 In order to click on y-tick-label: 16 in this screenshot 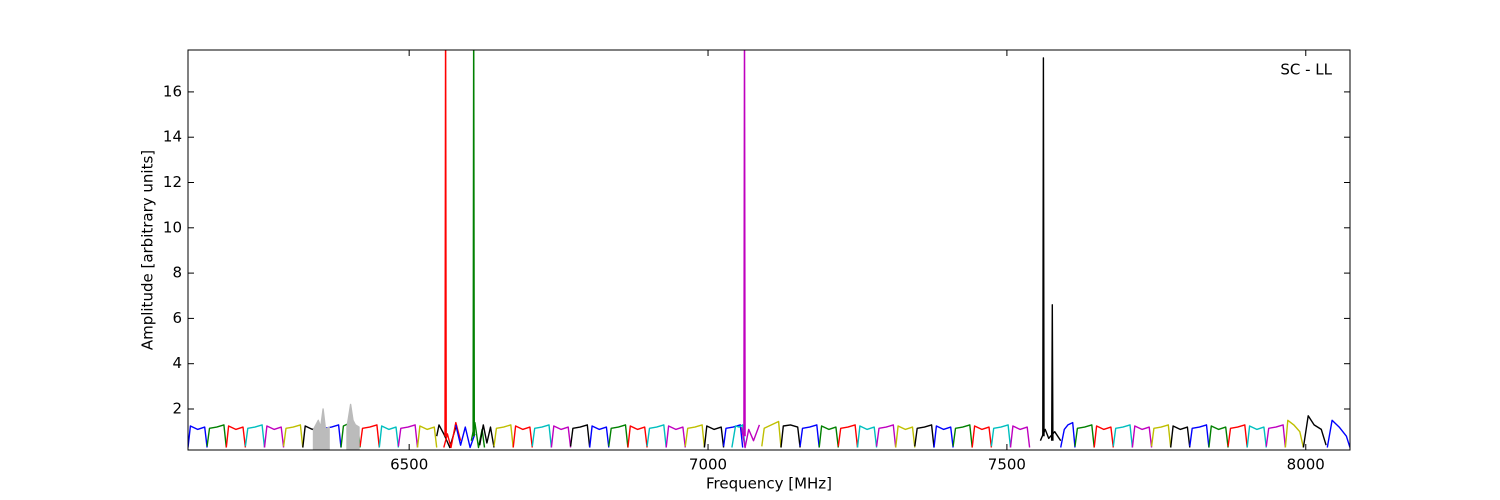, I will do `click(172, 91)`.